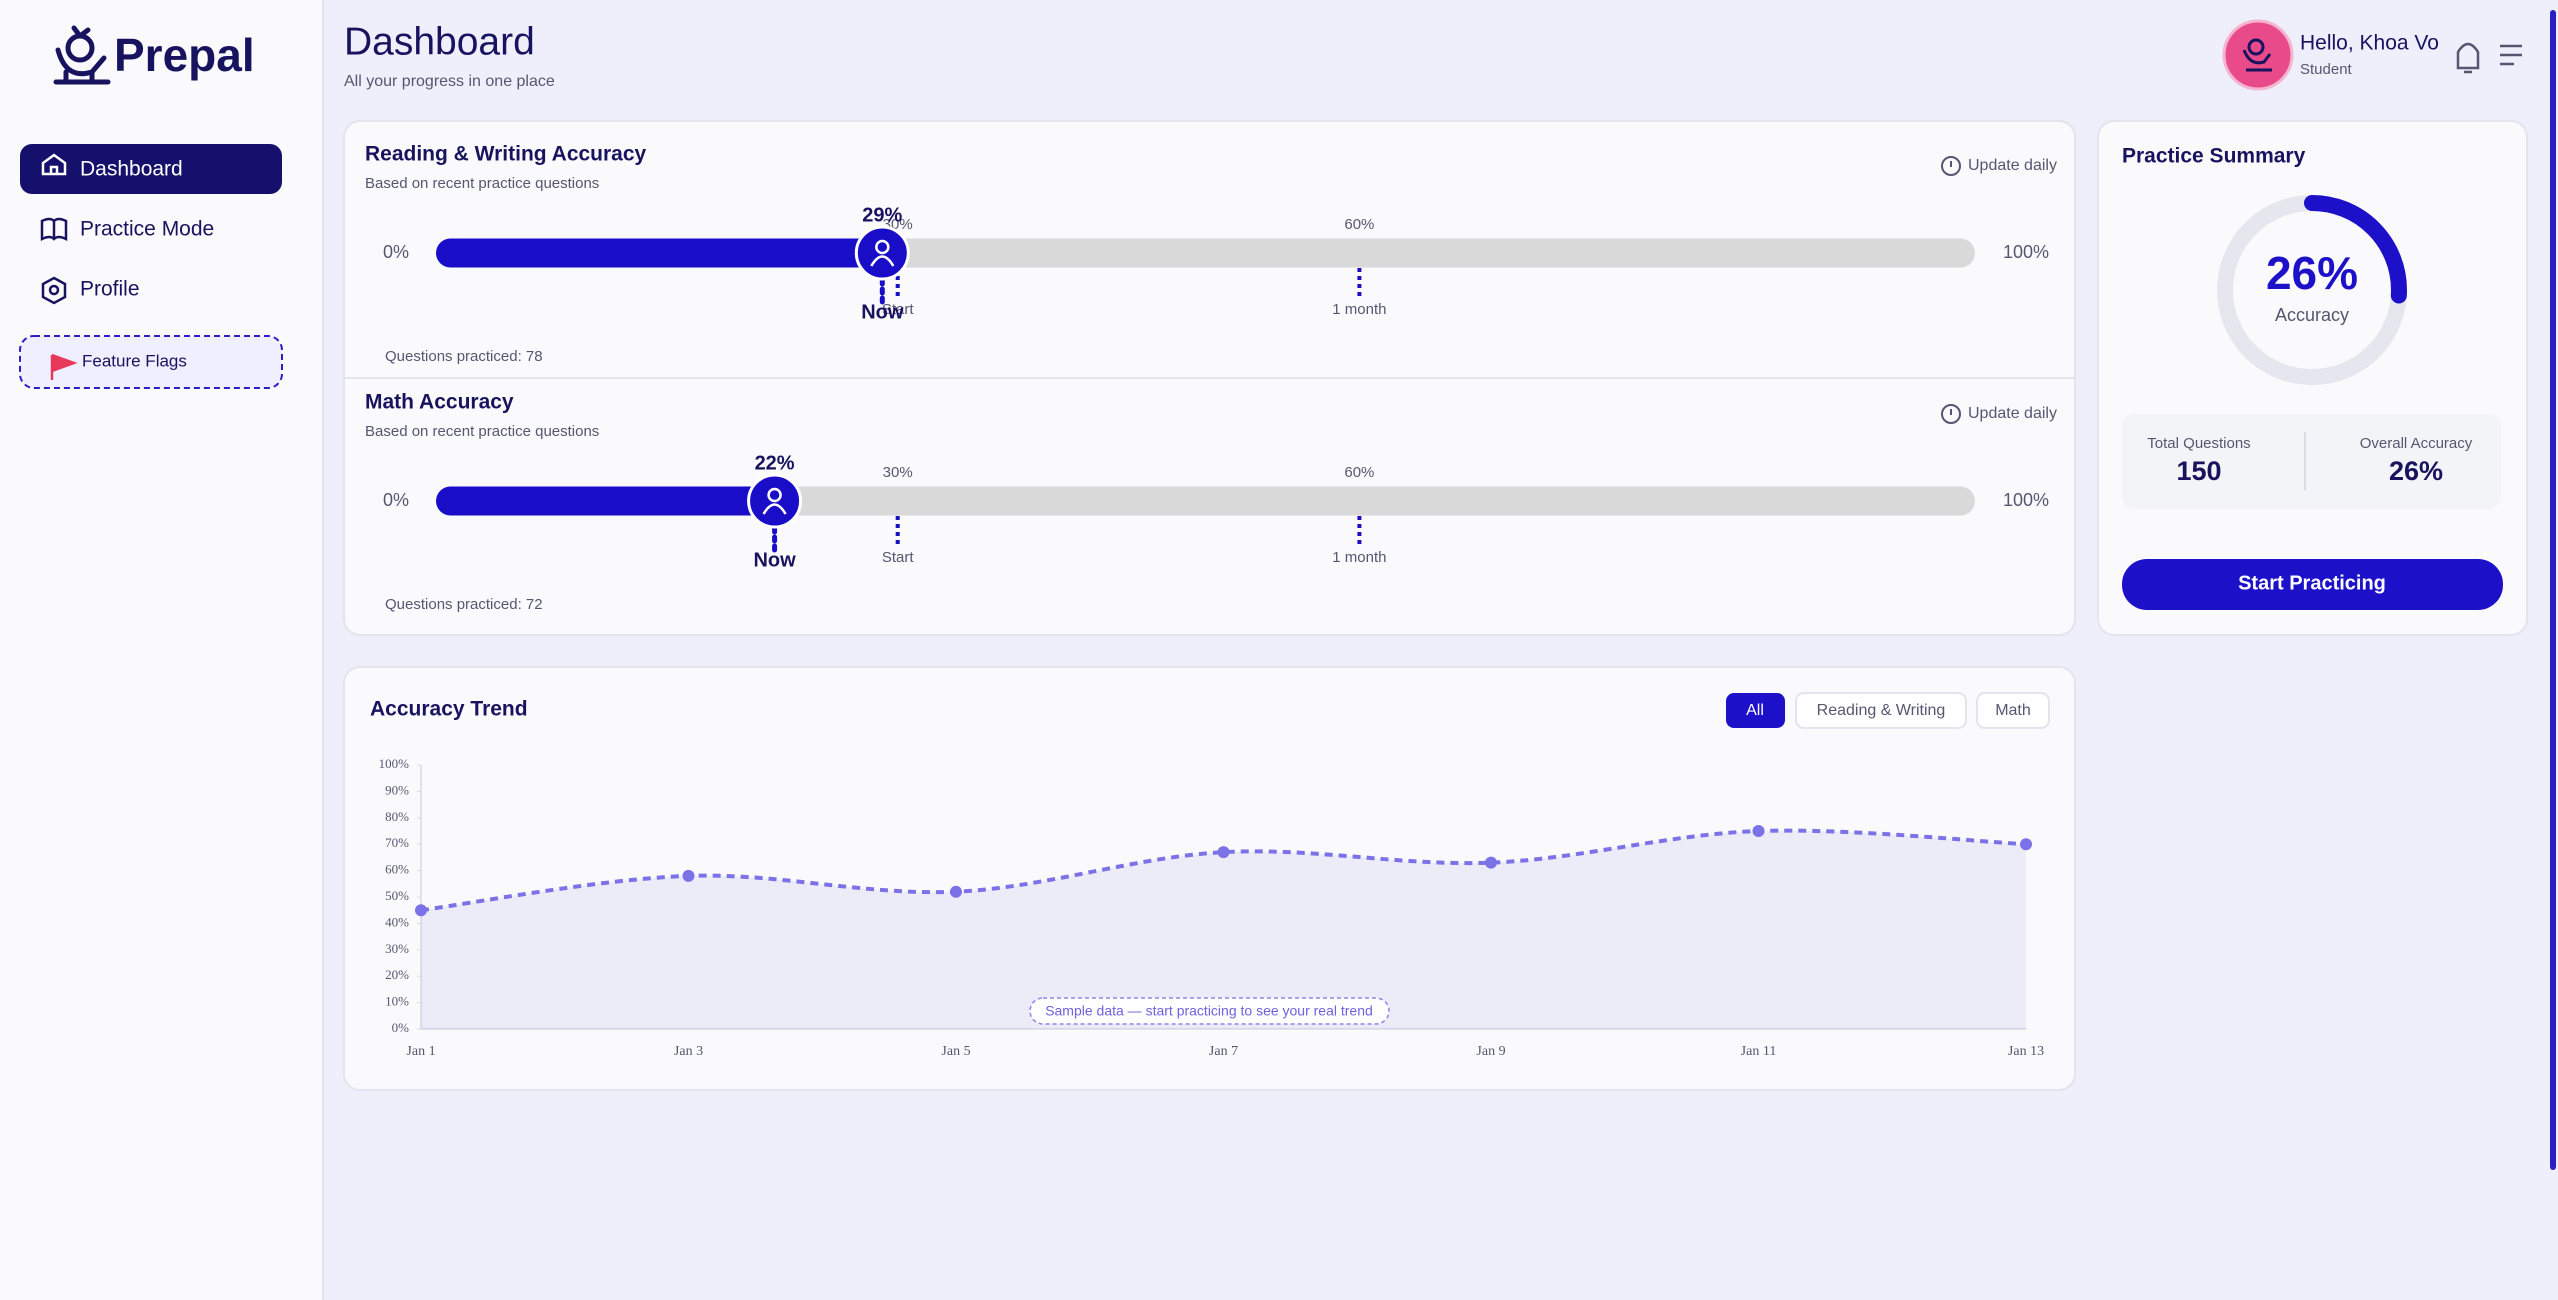 The height and width of the screenshot is (1300, 2558). What do you see at coordinates (131, 169) in the screenshot?
I see `nav-label: Dashboard` at bounding box center [131, 169].